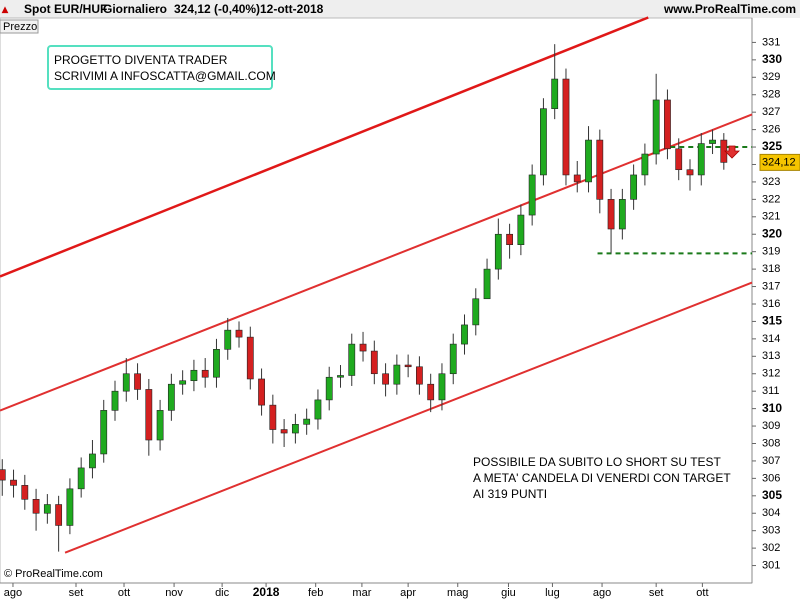 The width and height of the screenshot is (800, 605). I want to click on y-tick-label: 316, so click(771, 304).